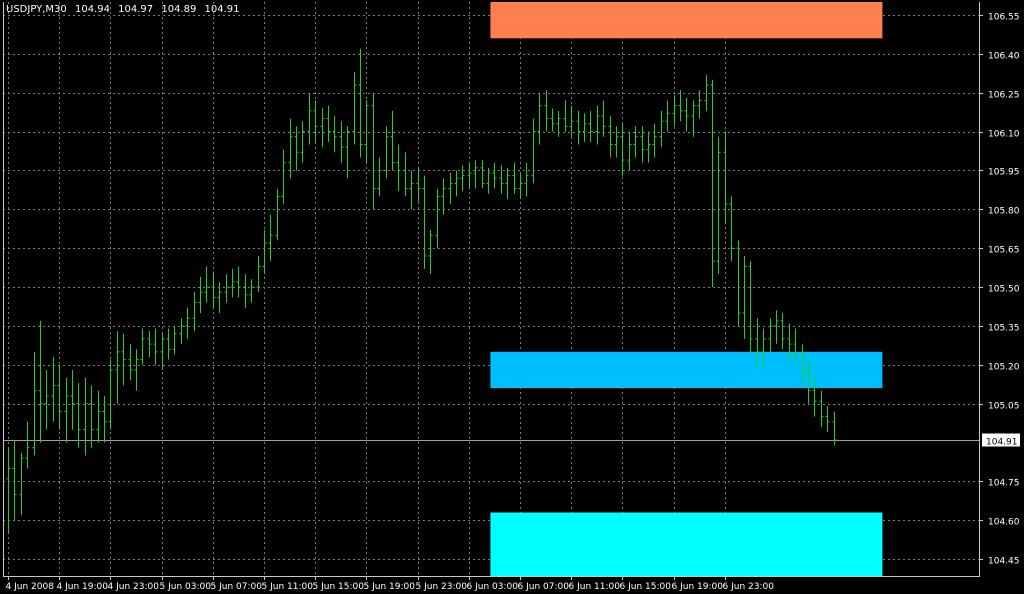  What do you see at coordinates (686, 20) in the screenshot?
I see `zone-resistance` at bounding box center [686, 20].